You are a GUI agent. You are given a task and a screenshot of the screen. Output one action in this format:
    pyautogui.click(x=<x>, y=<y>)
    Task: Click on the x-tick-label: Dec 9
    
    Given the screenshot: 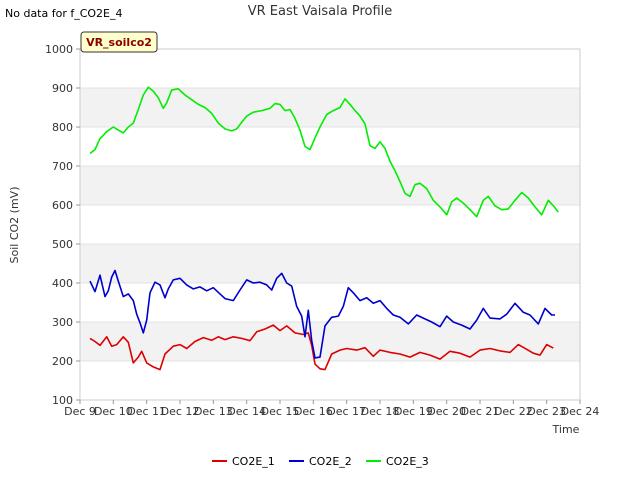 What is the action you would take?
    pyautogui.click(x=80, y=411)
    